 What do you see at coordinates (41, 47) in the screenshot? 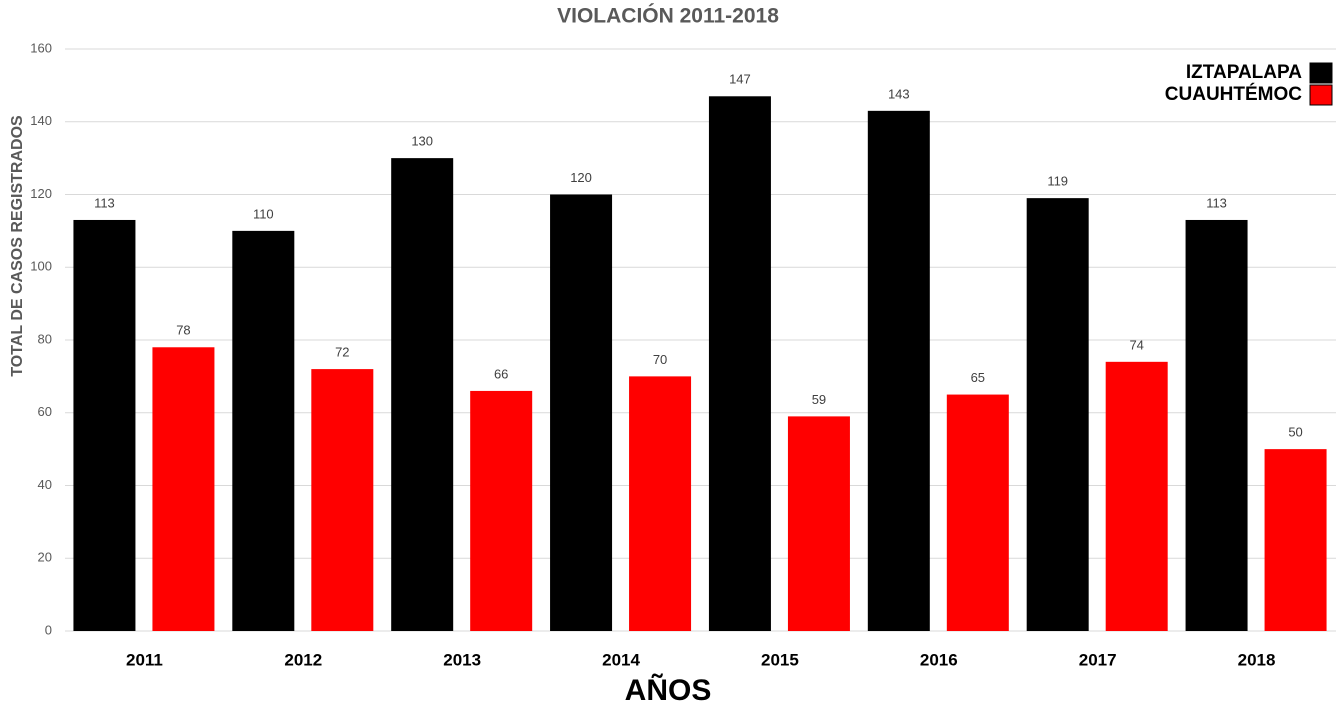
I see `y-tick-label: 160` at bounding box center [41, 47].